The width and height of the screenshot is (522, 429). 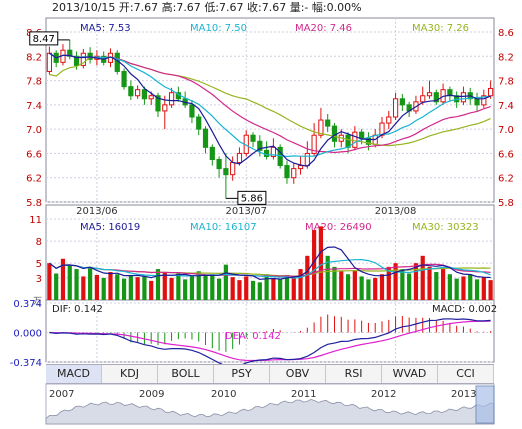 I want to click on tab-boll: BOLL, so click(x=186, y=374).